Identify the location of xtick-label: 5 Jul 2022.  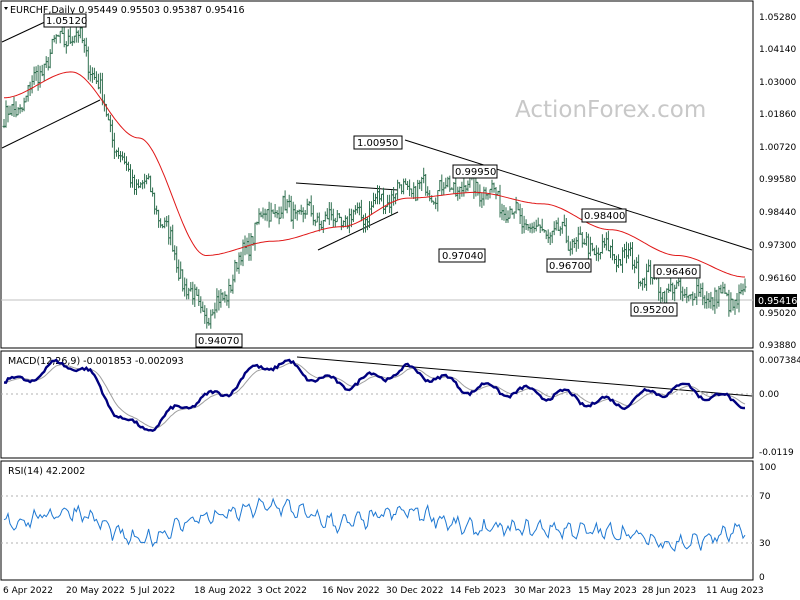
(152, 591).